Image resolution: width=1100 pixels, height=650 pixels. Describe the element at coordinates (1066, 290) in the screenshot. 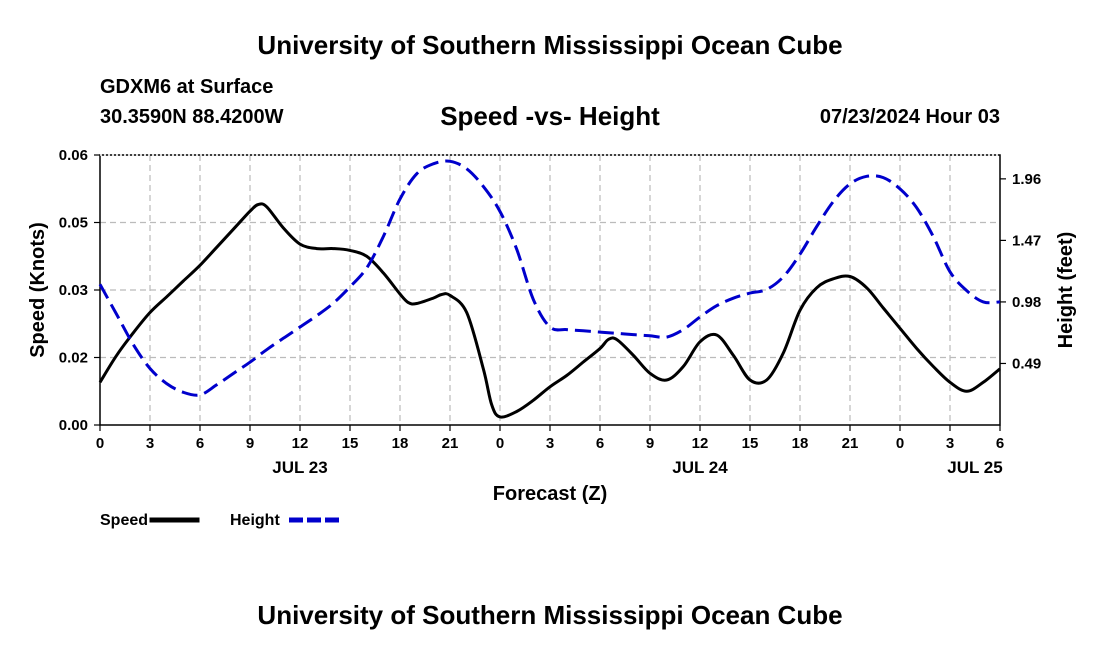

I see `y-right-axis-label: Height (feet)` at that location.